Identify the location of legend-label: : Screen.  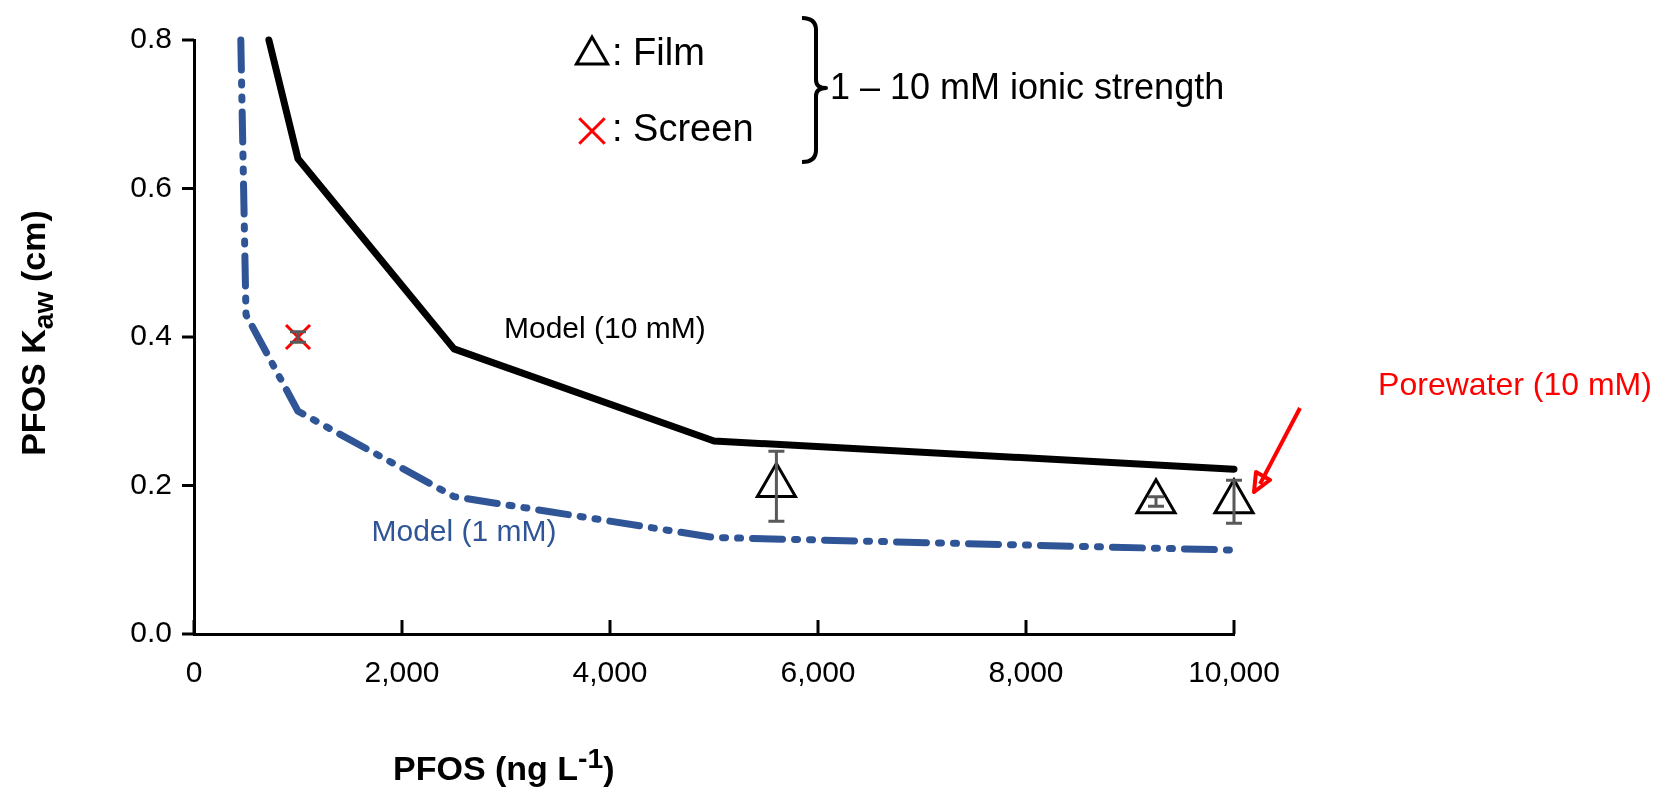
(683, 128).